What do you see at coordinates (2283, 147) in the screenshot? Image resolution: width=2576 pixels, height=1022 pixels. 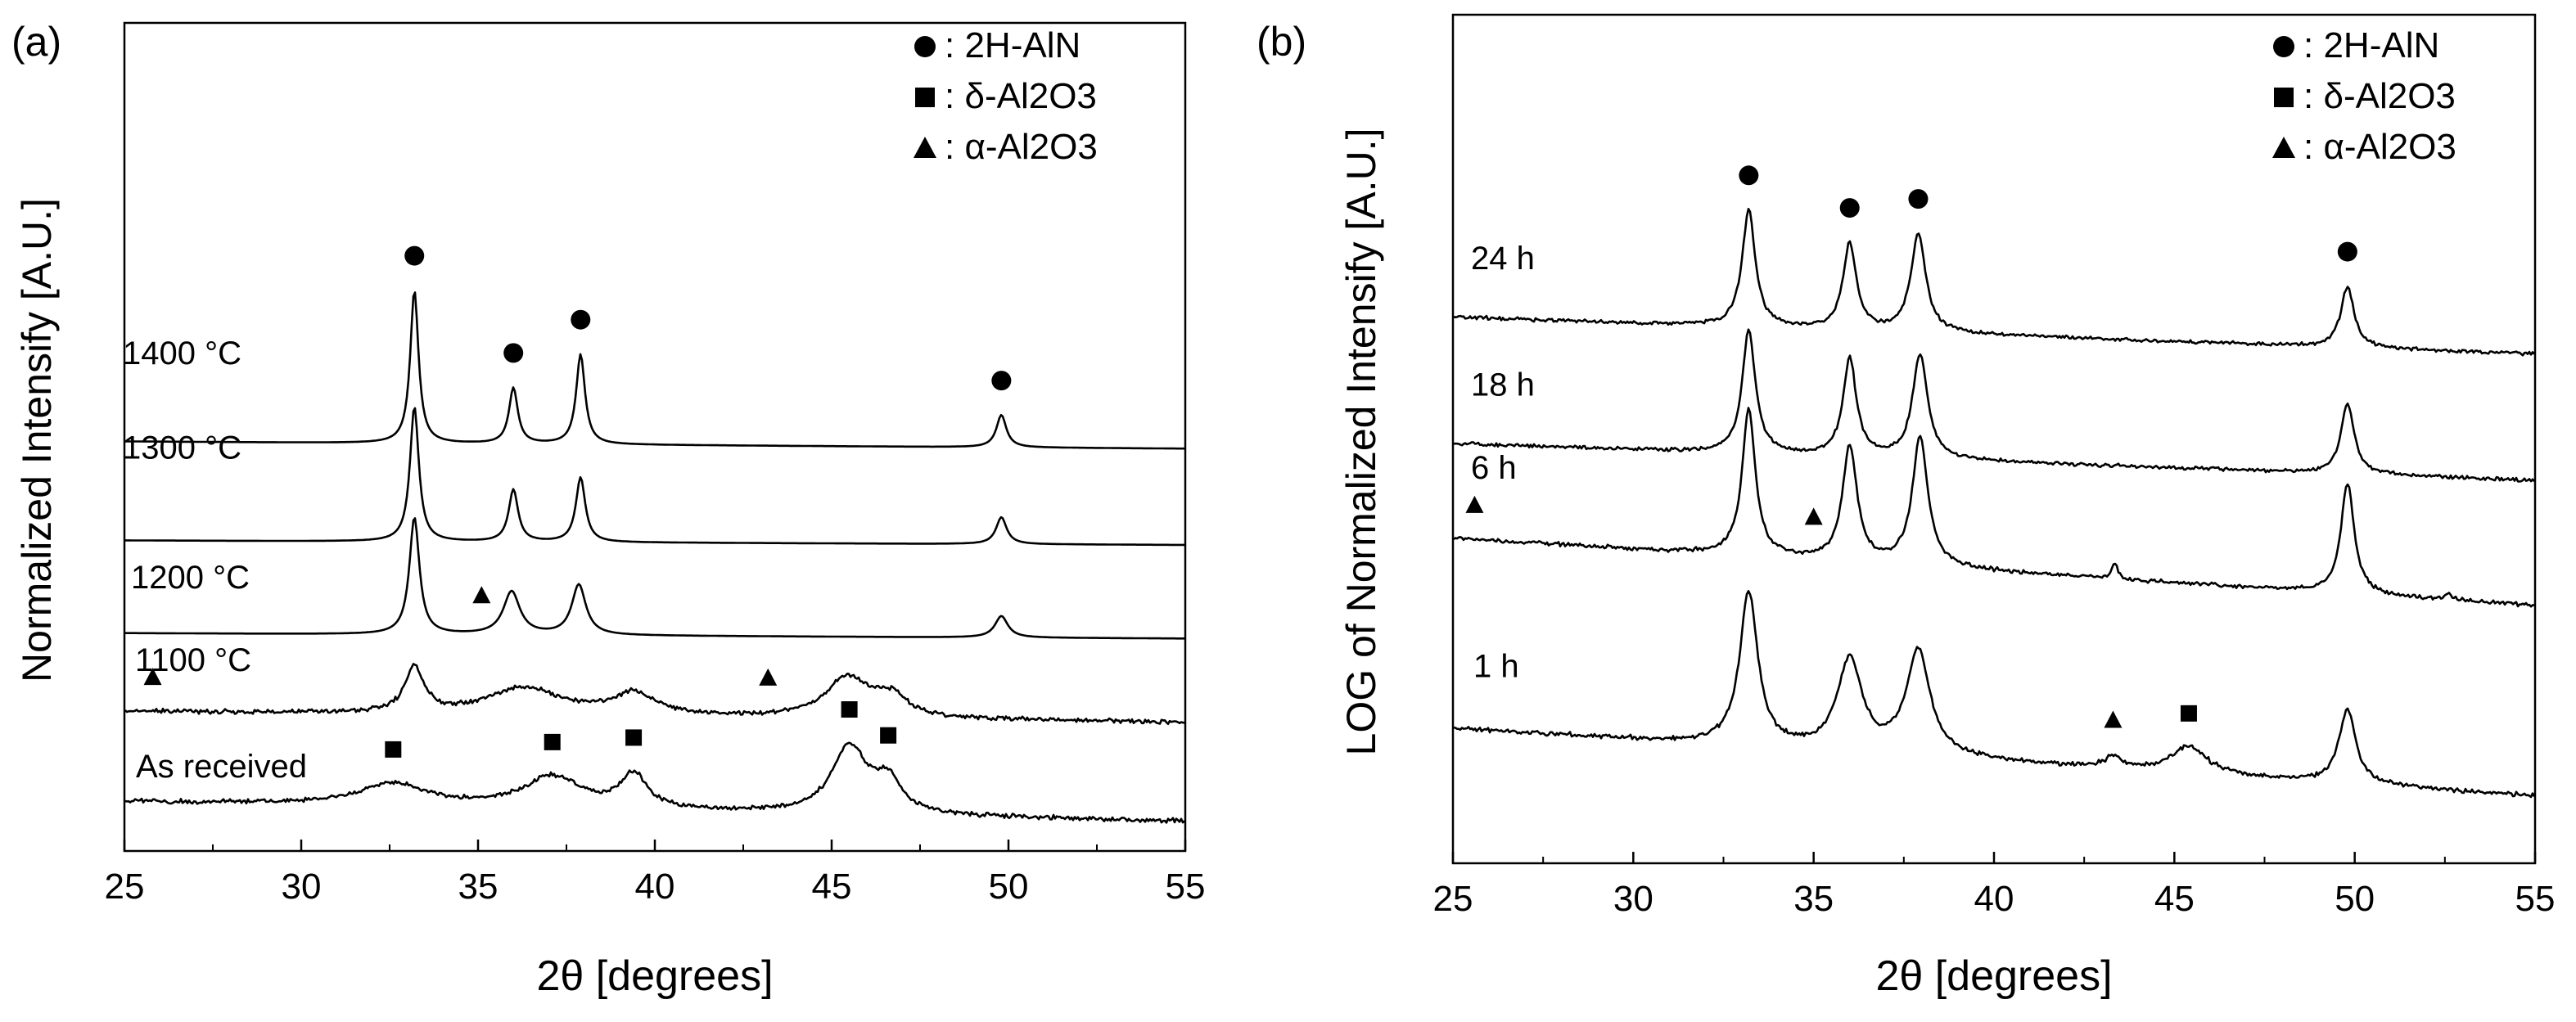 I see `panel-b-legend-triangle-icon` at bounding box center [2283, 147].